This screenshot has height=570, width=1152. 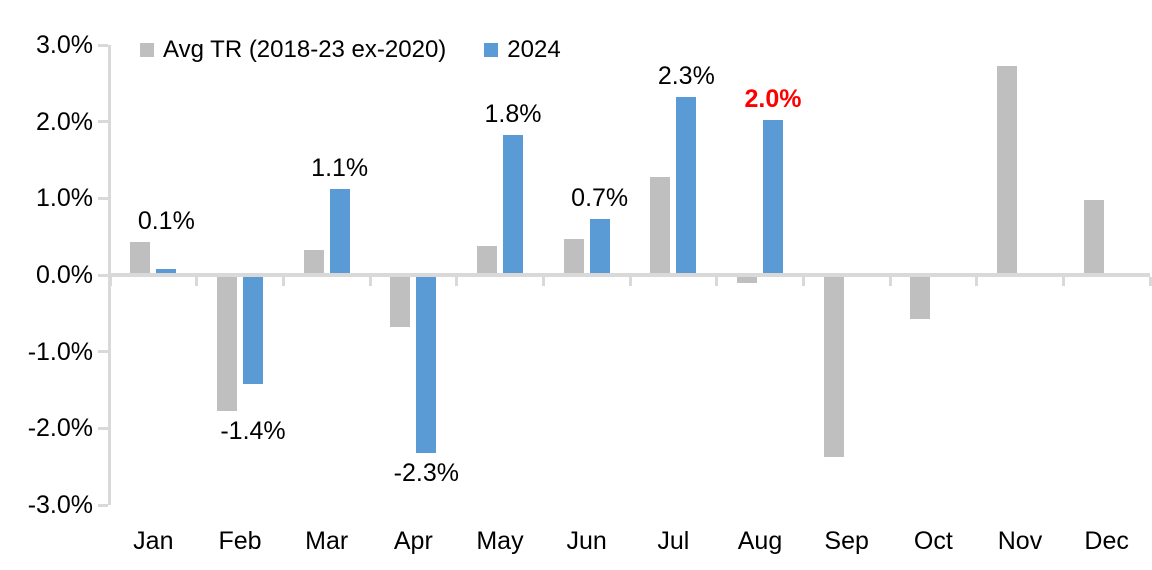 I want to click on bar-avg-dec, so click(x=1093, y=236).